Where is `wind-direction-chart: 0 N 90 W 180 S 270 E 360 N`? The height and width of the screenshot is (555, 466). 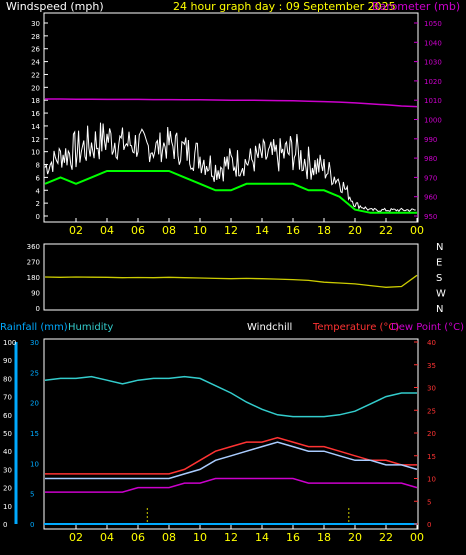 wind-direction-chart: 0 N 90 W 180 S 270 E 360 N is located at coordinates (236, 278).